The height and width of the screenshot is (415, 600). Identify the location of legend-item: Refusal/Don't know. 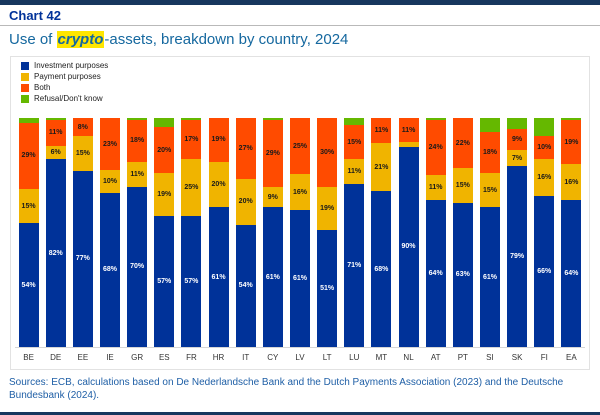
(64, 99).